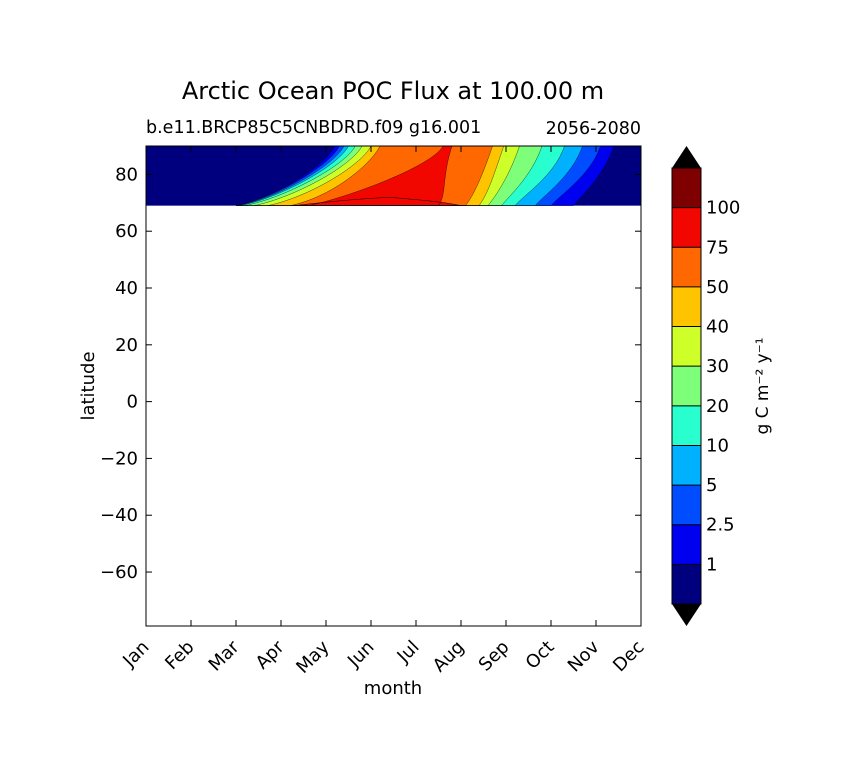 The image size is (853, 773). Describe the element at coordinates (717, 247) in the screenshot. I see `colorbar-tick-label-8: 75` at that location.